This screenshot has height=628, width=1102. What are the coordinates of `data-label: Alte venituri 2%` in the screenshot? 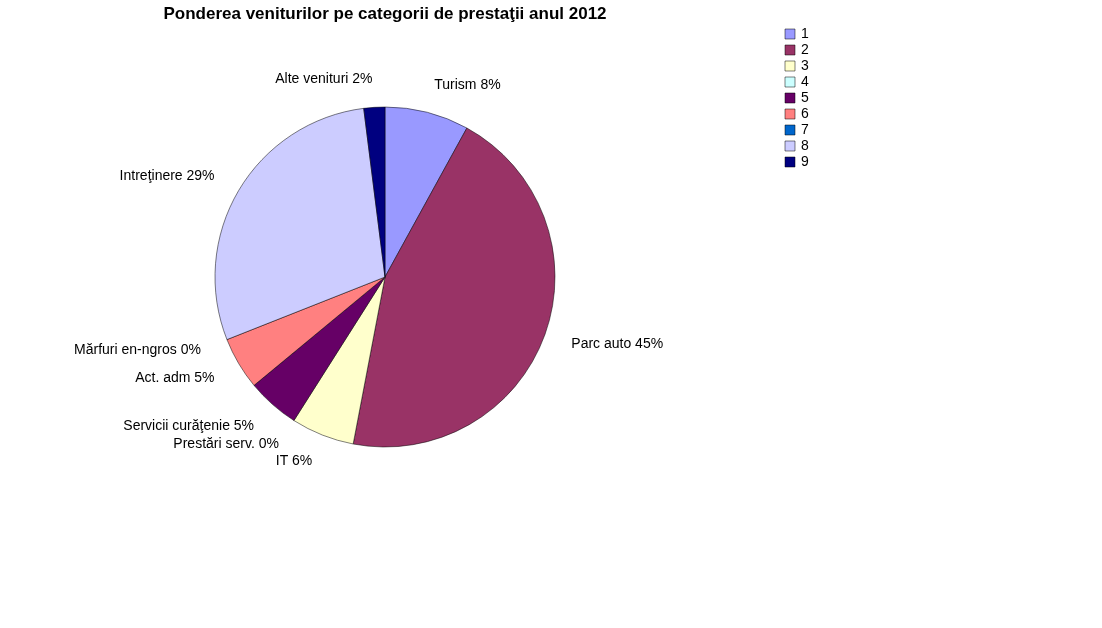 It's located at (324, 78).